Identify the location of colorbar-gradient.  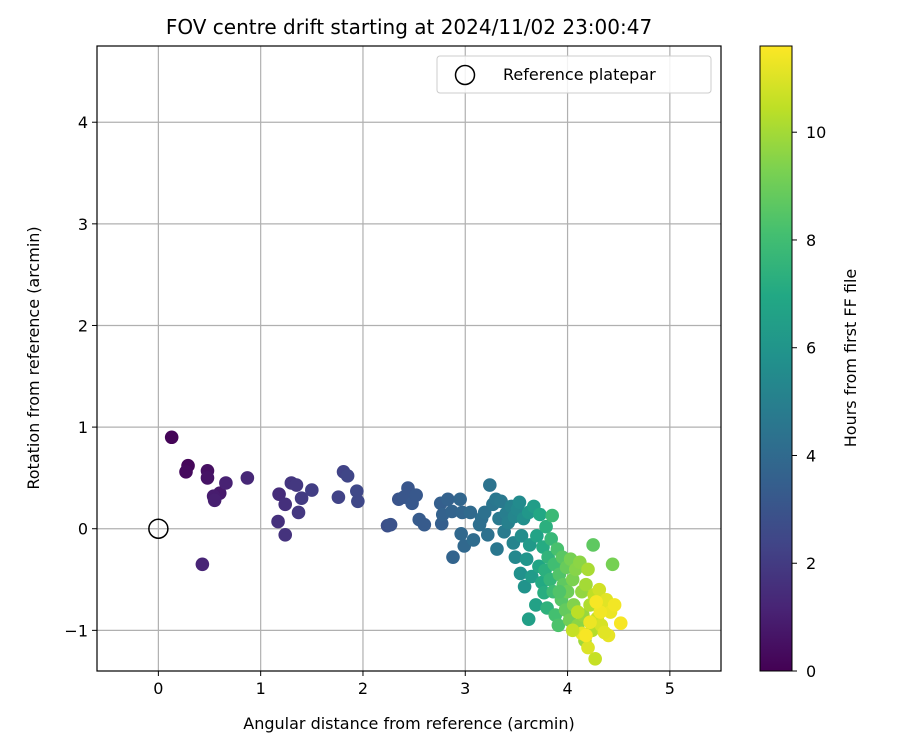
(776, 358).